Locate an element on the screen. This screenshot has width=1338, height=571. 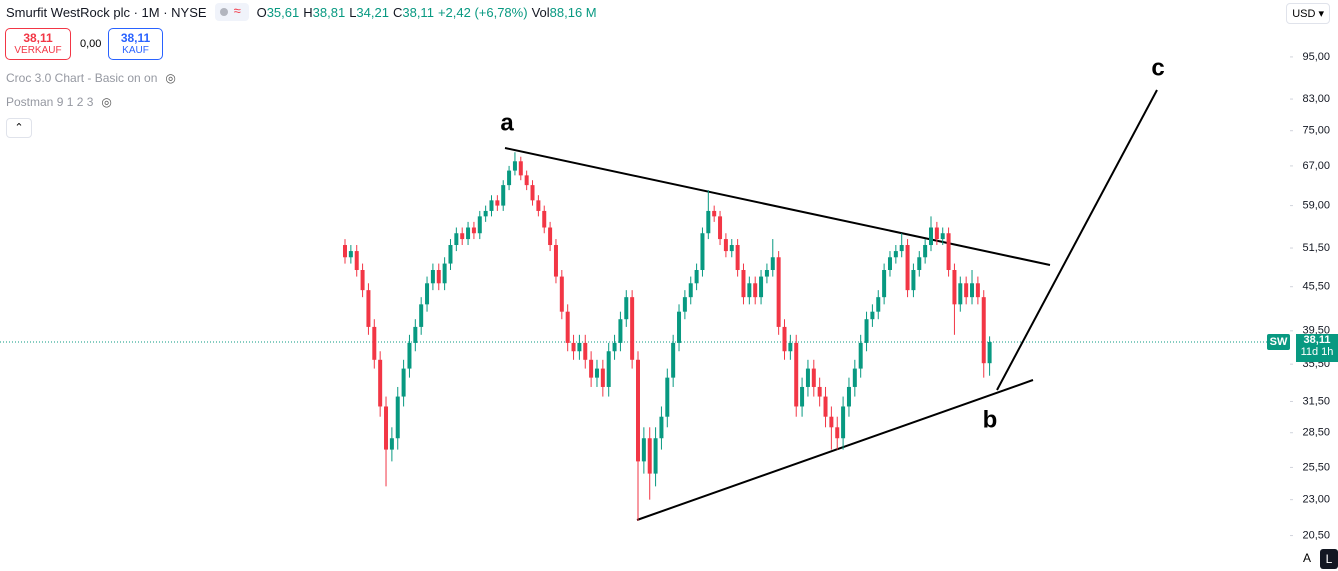
y-tick-label: 28,50 is located at coordinates (1316, 433).